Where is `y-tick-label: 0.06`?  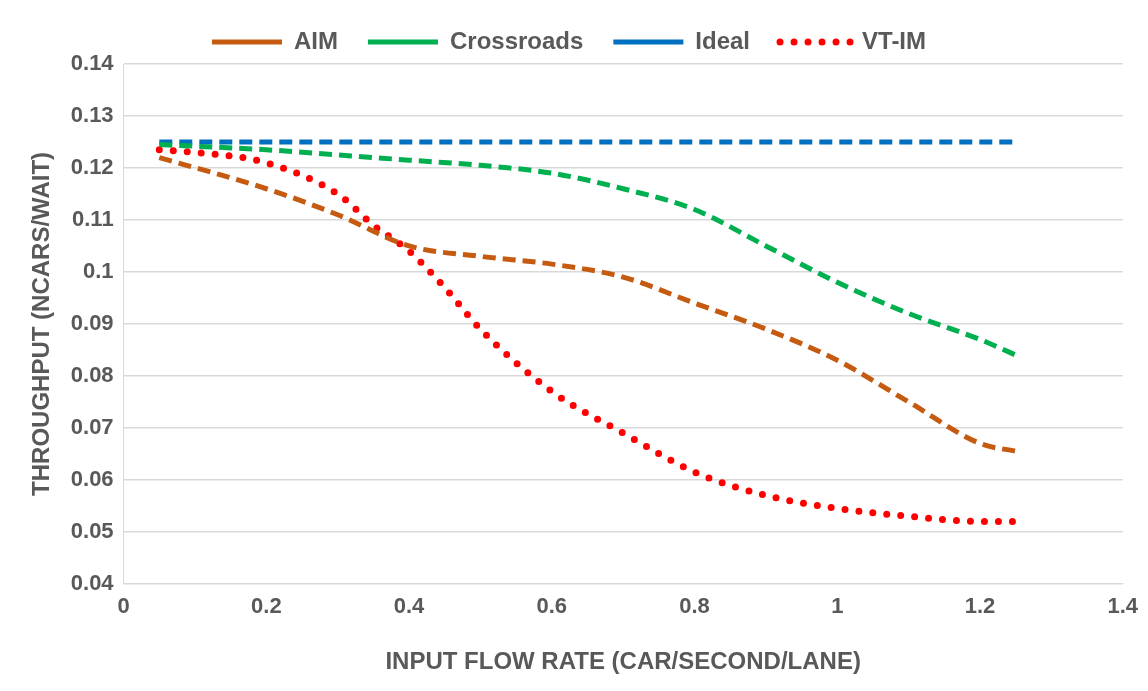
y-tick-label: 0.06 is located at coordinates (92, 478).